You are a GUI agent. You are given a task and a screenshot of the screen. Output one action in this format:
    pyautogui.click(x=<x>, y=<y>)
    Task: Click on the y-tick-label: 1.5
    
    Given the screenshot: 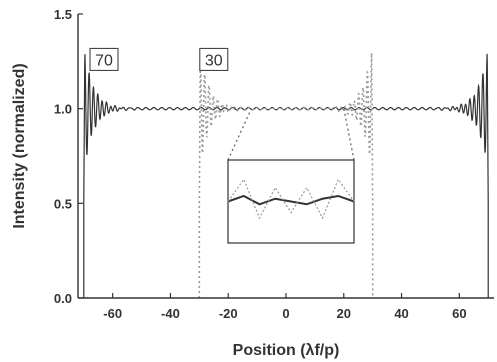 What is the action you would take?
    pyautogui.click(x=63, y=14)
    